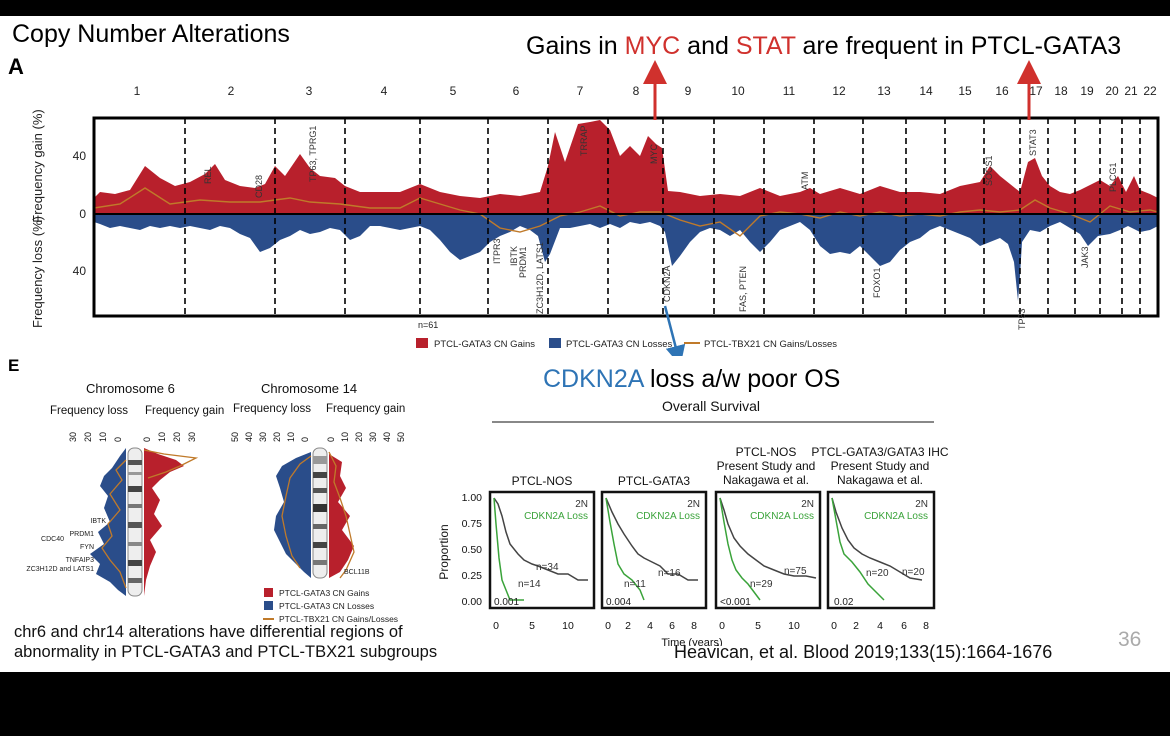 This screenshot has height=736, width=1170. I want to click on headline-part-3: and, so click(708, 46).